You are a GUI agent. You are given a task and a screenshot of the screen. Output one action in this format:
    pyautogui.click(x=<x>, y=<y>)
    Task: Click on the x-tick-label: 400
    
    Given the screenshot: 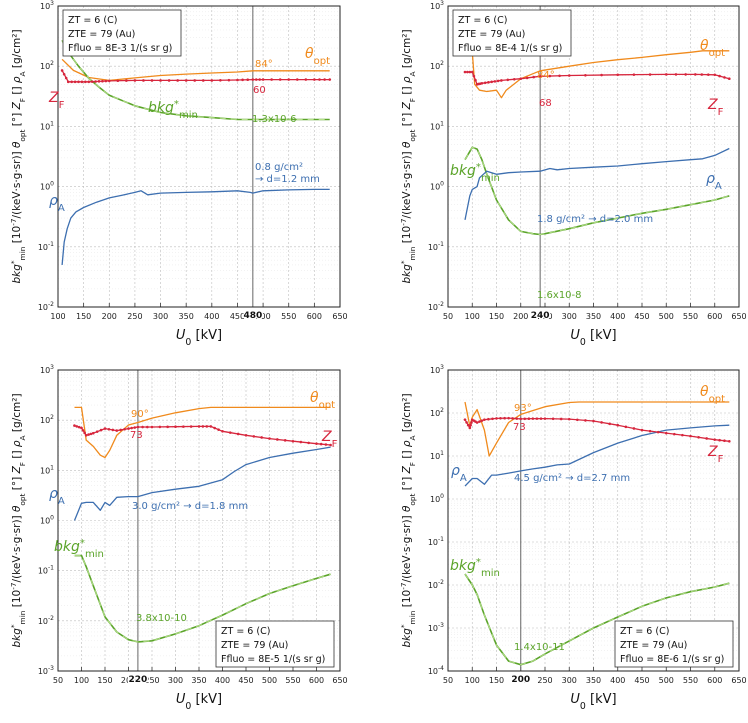 What is the action you would take?
    pyautogui.click(x=222, y=680)
    